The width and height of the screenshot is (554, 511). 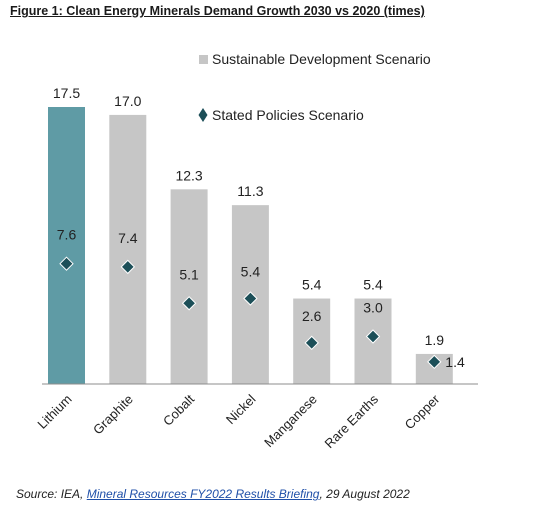 What do you see at coordinates (373, 308) in the screenshot?
I see `marker-value-label: 3.0` at bounding box center [373, 308].